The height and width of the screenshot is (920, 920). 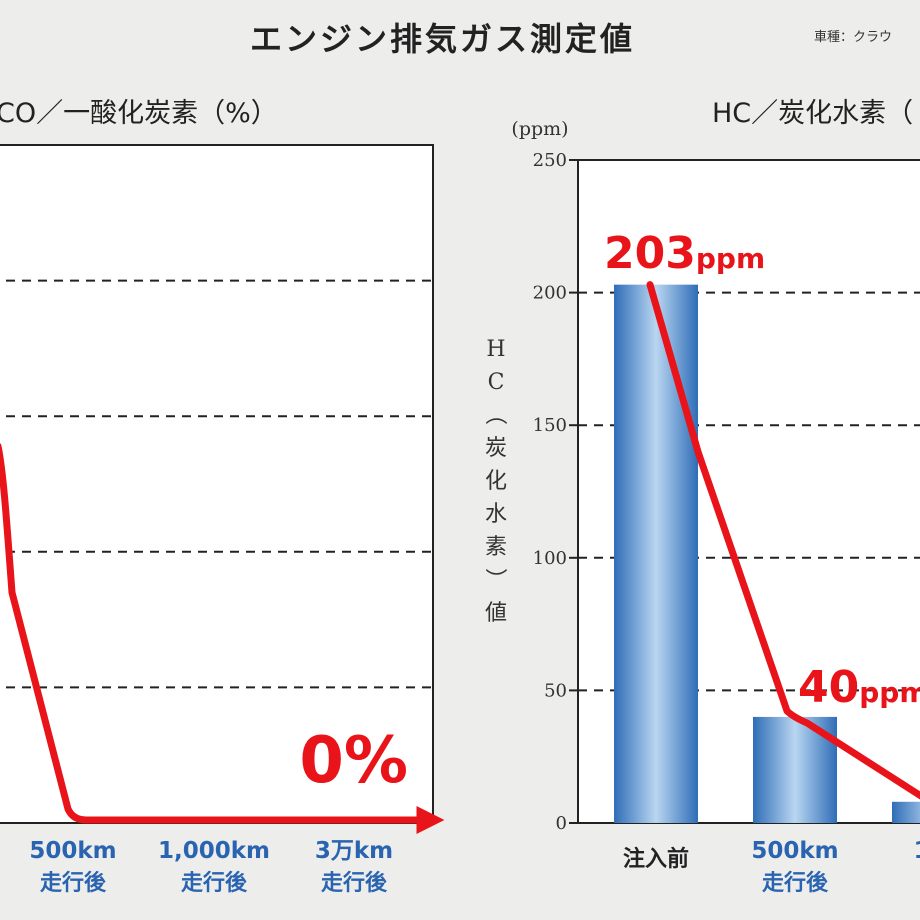 I want to click on vehicle-note: 車種：クラウ, so click(x=853, y=37).